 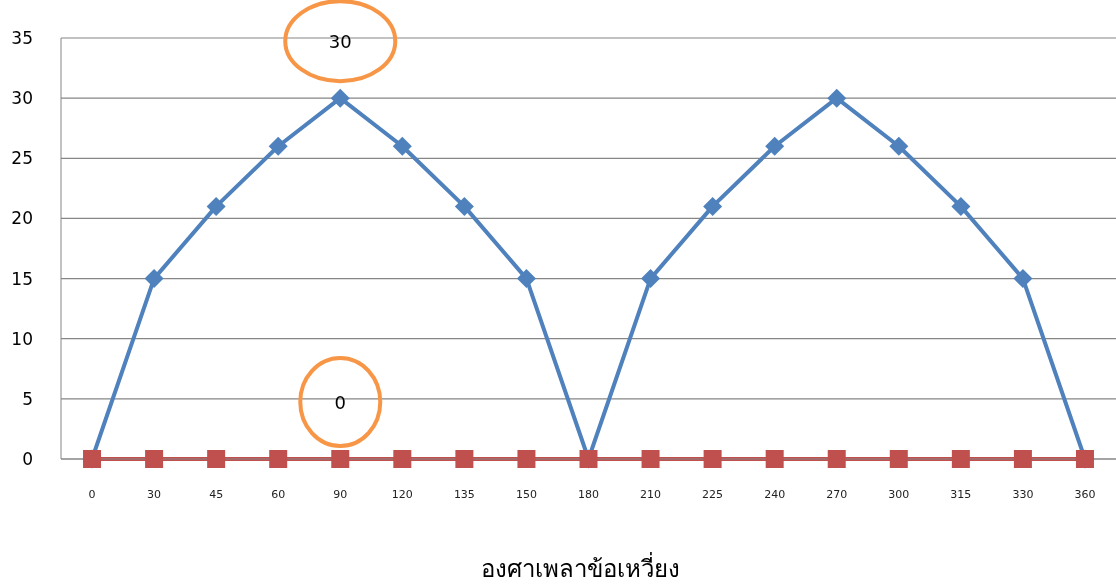 I want to click on x-tick-label: 360, so click(x=1085, y=494).